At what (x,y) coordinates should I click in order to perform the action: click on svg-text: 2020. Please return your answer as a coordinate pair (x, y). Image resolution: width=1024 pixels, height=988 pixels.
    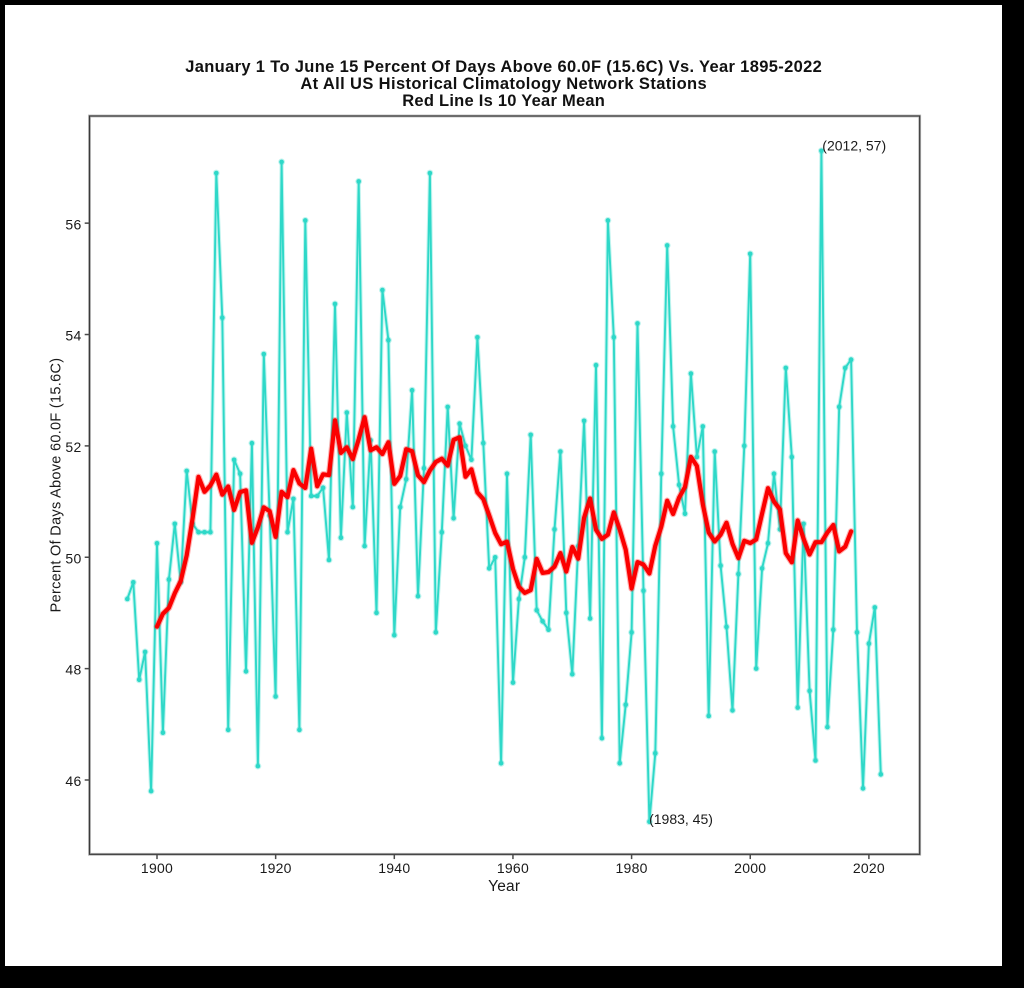
    Looking at the image, I should click on (869, 868).